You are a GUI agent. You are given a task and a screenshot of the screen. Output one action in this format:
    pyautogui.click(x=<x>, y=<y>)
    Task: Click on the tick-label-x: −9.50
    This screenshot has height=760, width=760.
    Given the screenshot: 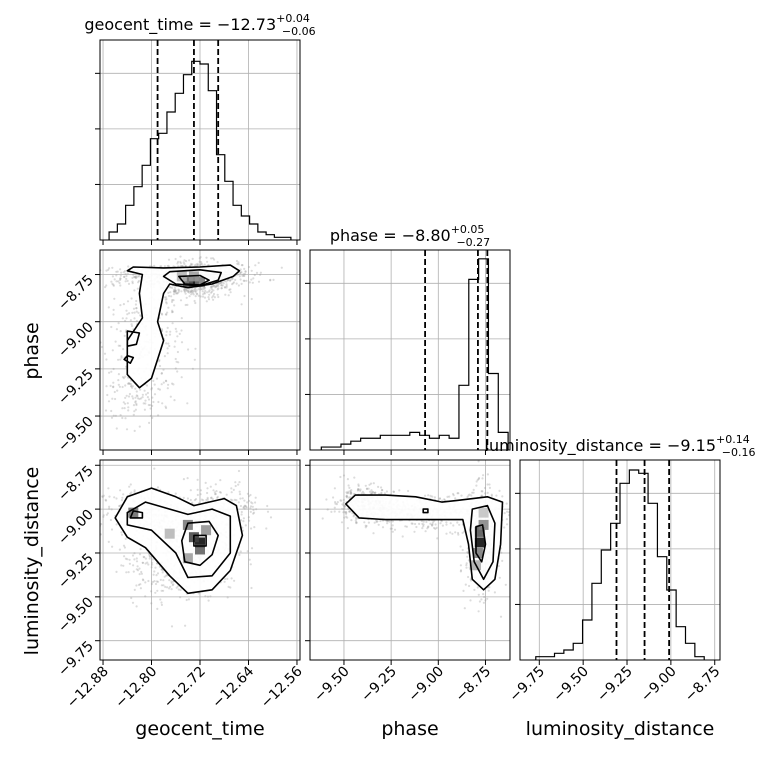 What is the action you would take?
    pyautogui.click(x=571, y=685)
    